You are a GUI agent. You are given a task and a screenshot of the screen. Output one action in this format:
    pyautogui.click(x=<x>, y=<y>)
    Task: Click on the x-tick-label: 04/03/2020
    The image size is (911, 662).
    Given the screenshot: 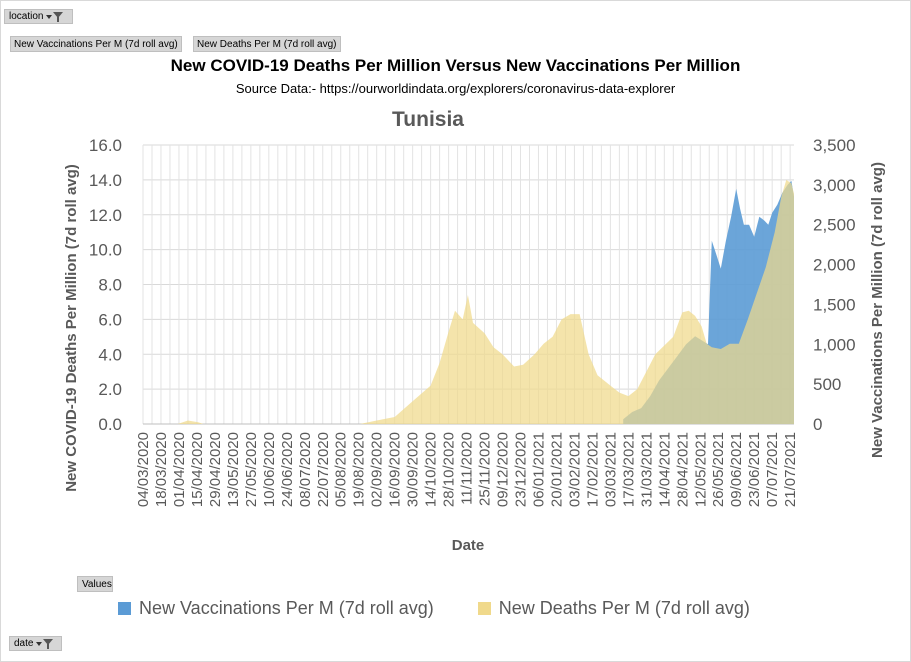 What is the action you would take?
    pyautogui.click(x=143, y=469)
    